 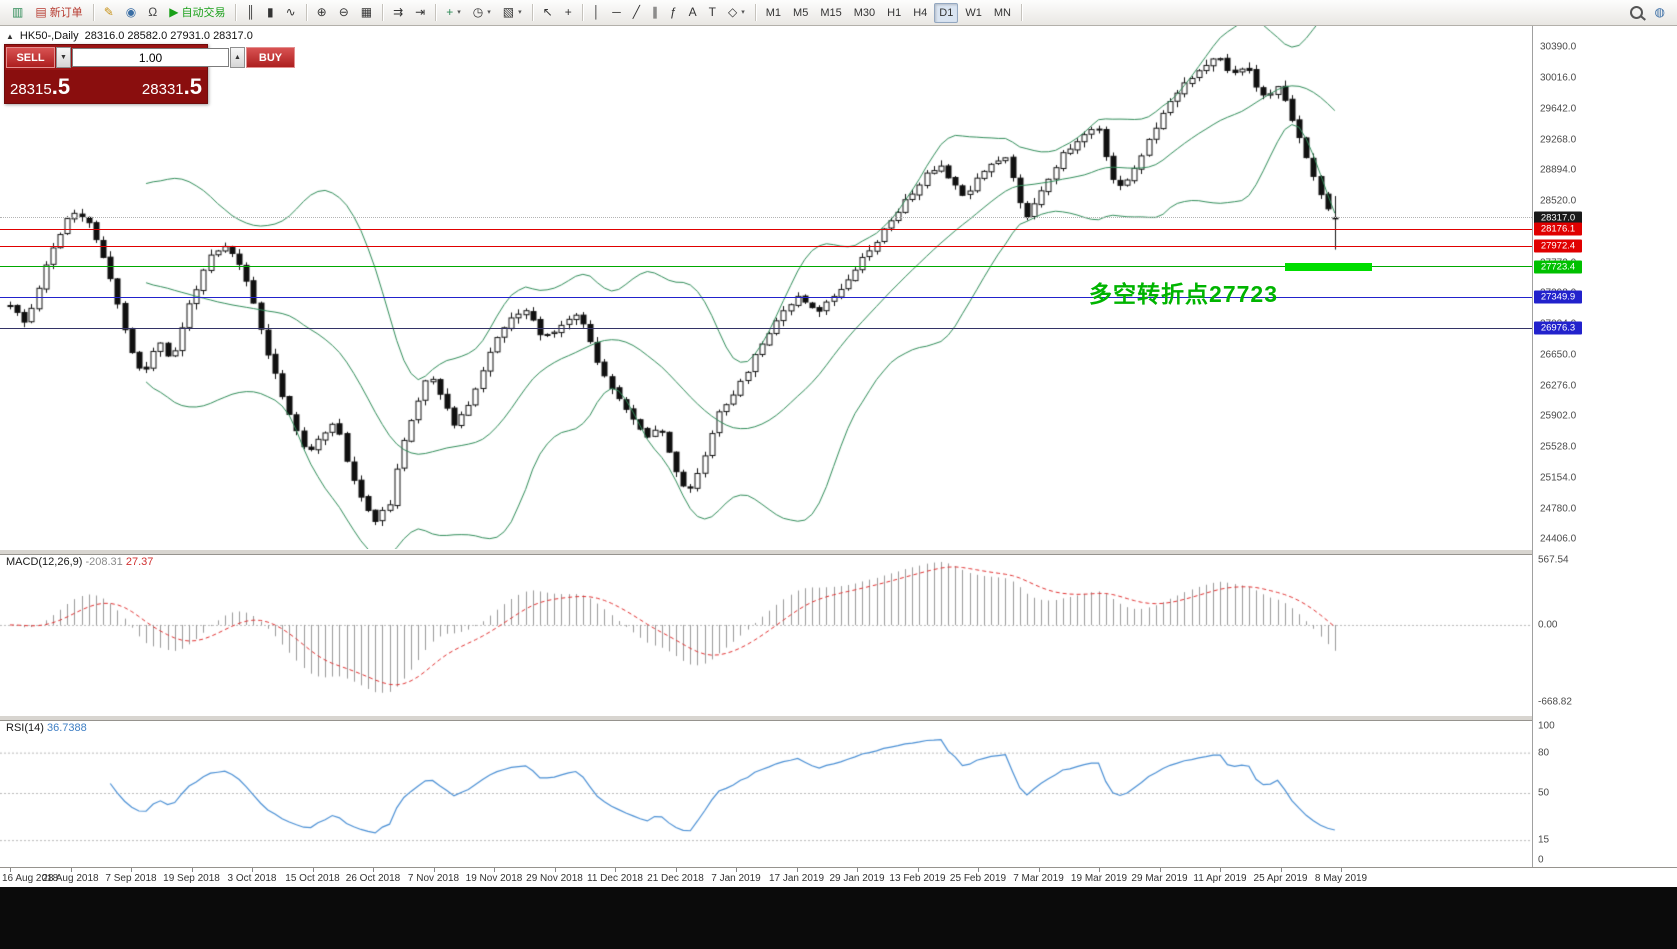 I want to click on rsi-panel: RSI(14) 36.7388, so click(x=766, y=793).